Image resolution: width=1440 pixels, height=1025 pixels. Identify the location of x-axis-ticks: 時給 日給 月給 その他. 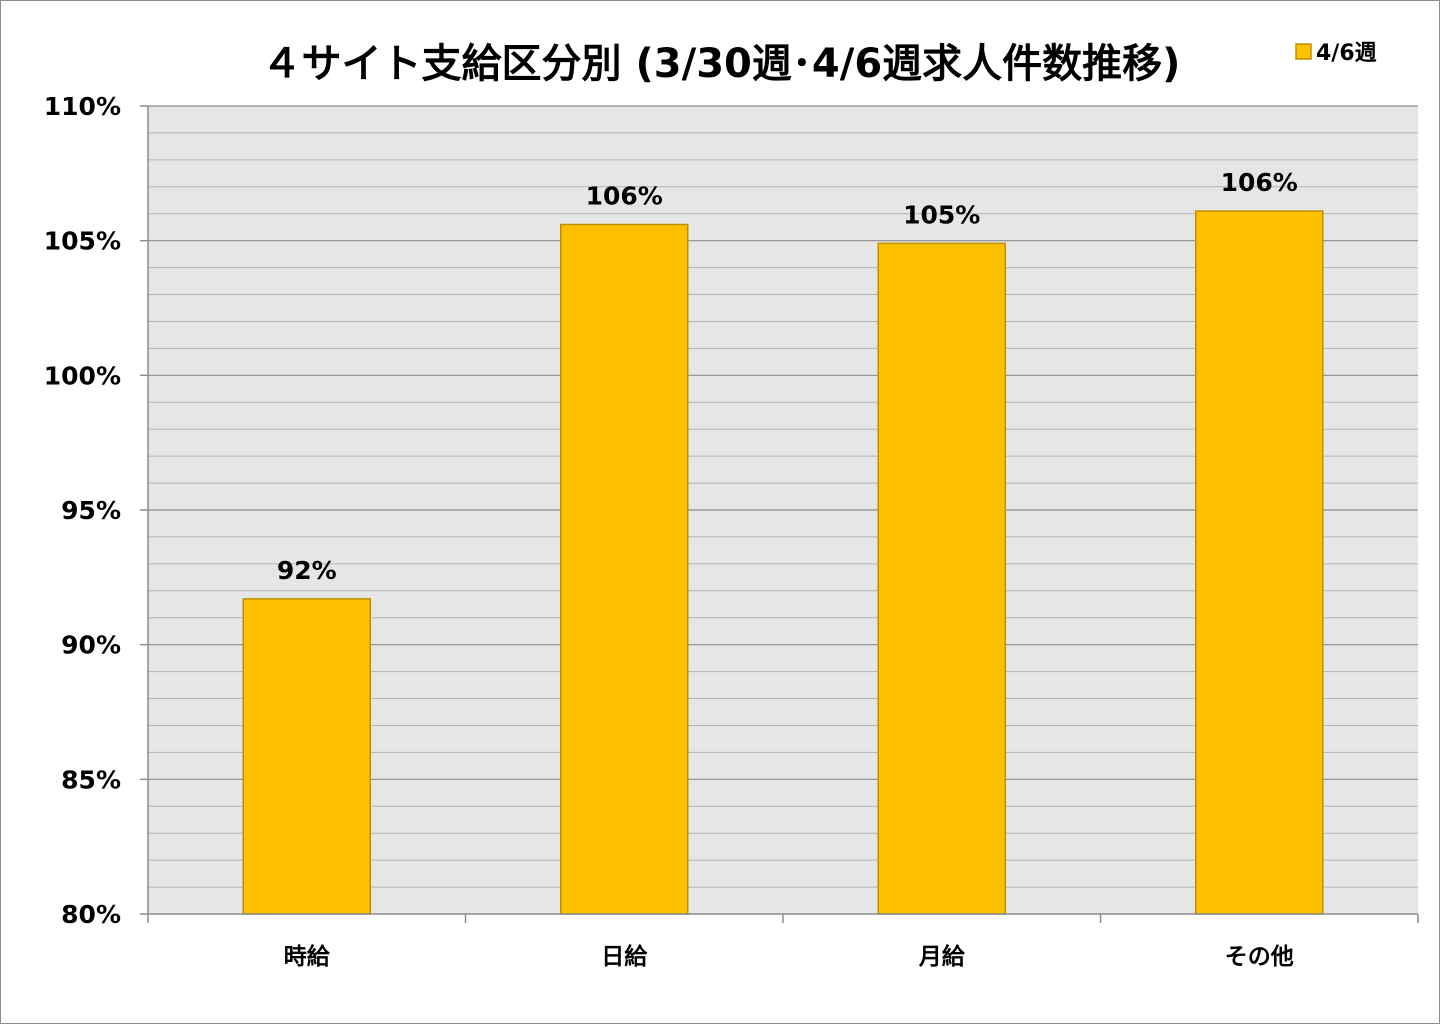
(783, 942).